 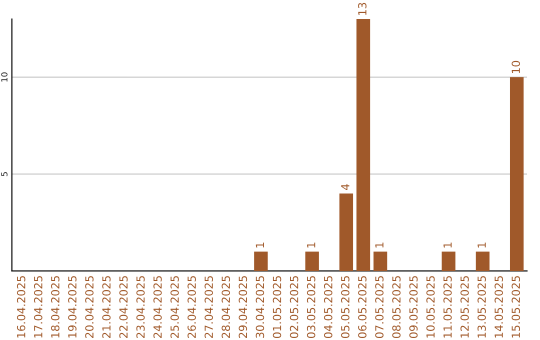 I want to click on x-tick-label: 23.04.2025, so click(x=140, y=307).